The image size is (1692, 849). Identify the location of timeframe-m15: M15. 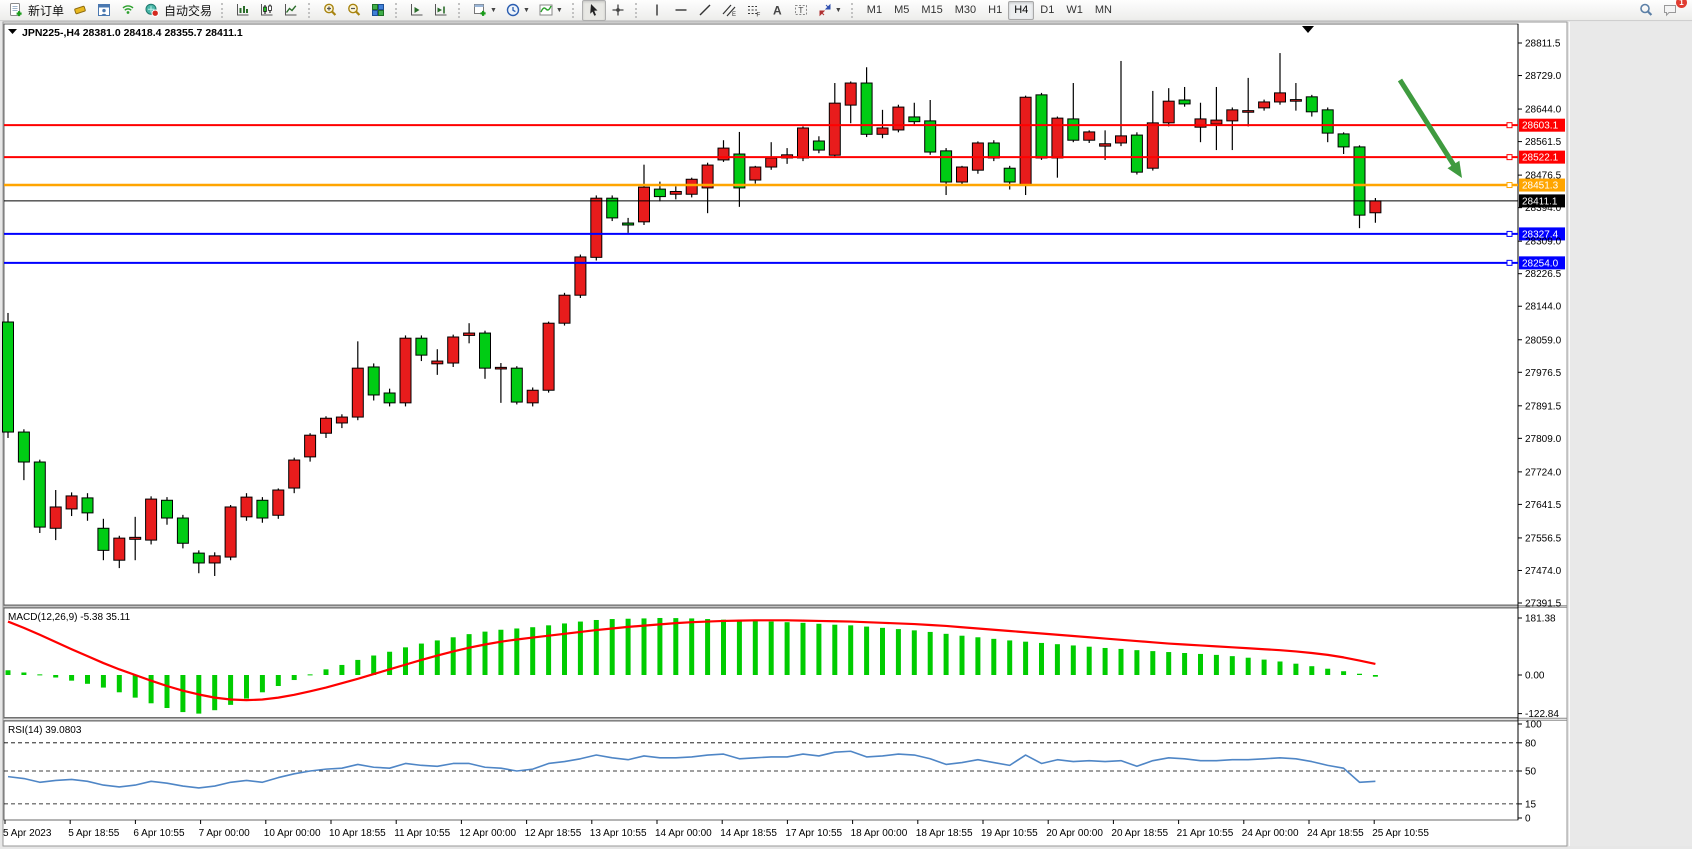
(932, 9).